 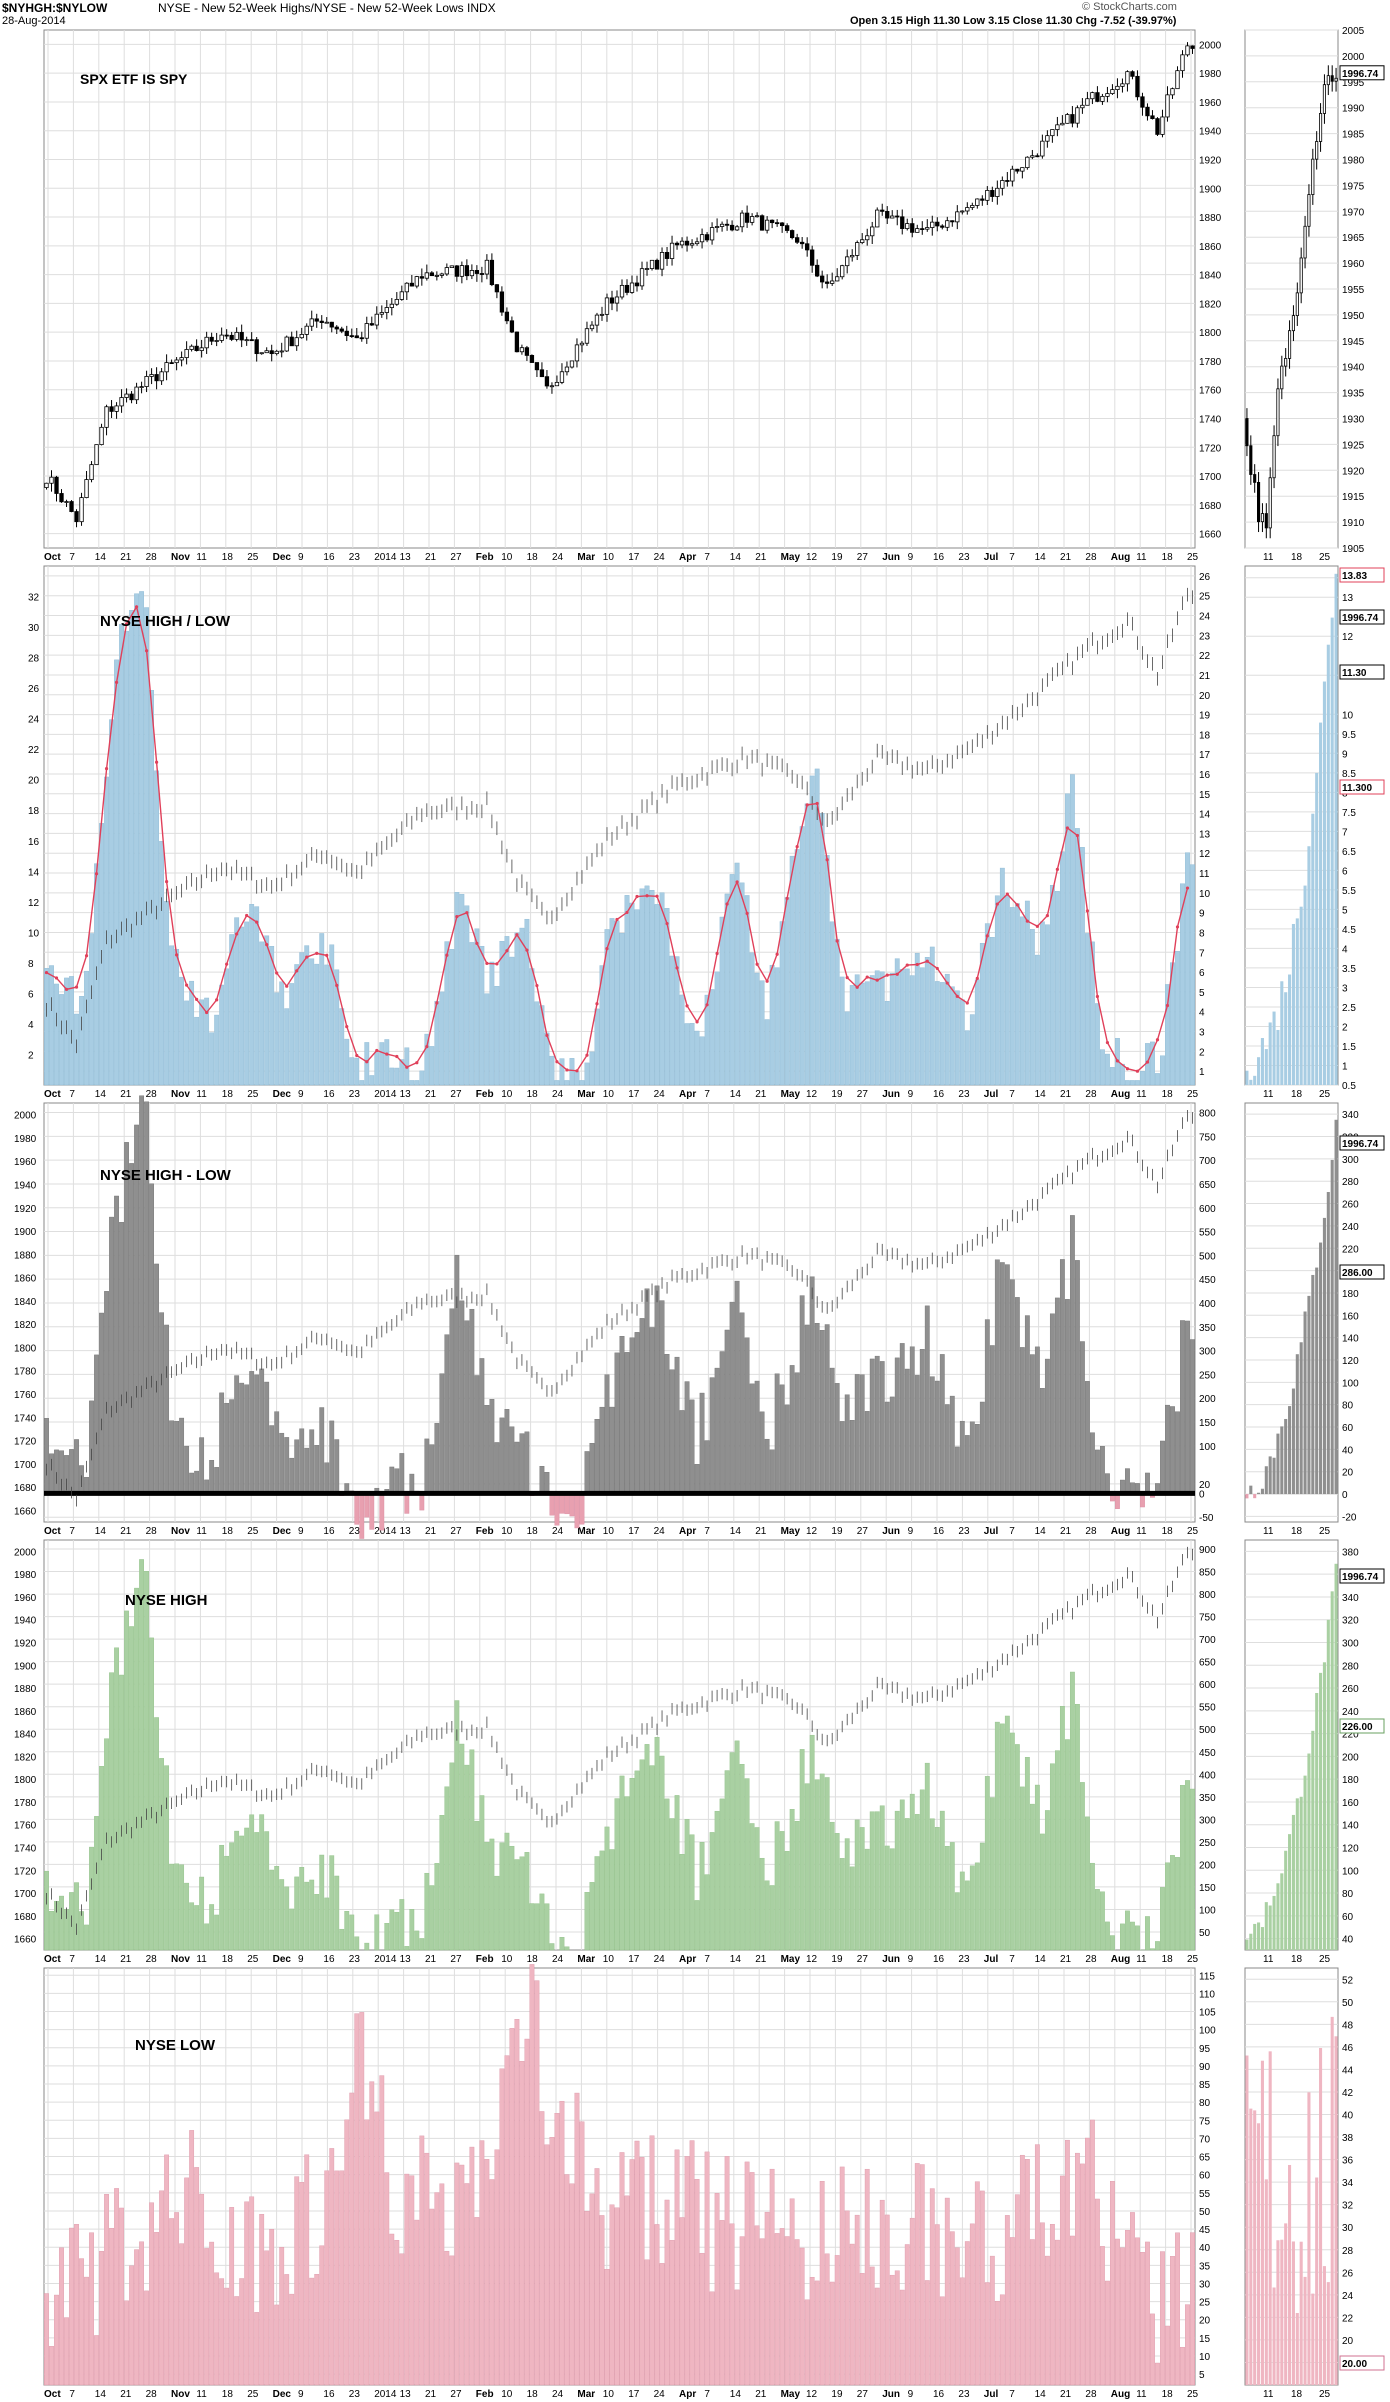 What do you see at coordinates (1353, 420) in the screenshot?
I see `y-tick-label: 1930` at bounding box center [1353, 420].